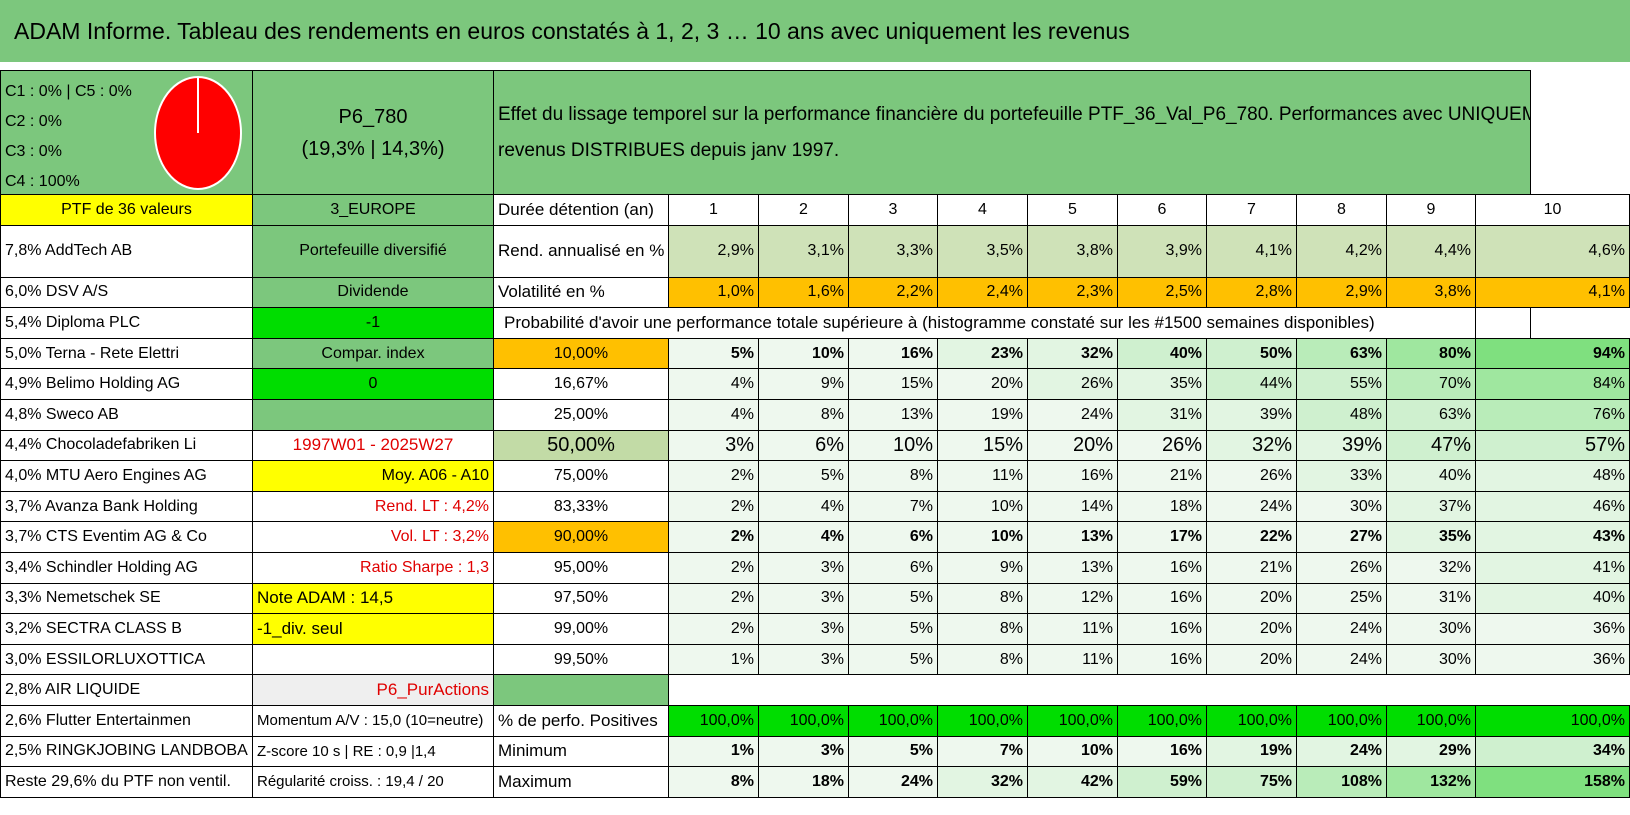 The height and width of the screenshot is (815, 1630). Describe the element at coordinates (803, 445) in the screenshot. I see `prob-value: 6%` at that location.